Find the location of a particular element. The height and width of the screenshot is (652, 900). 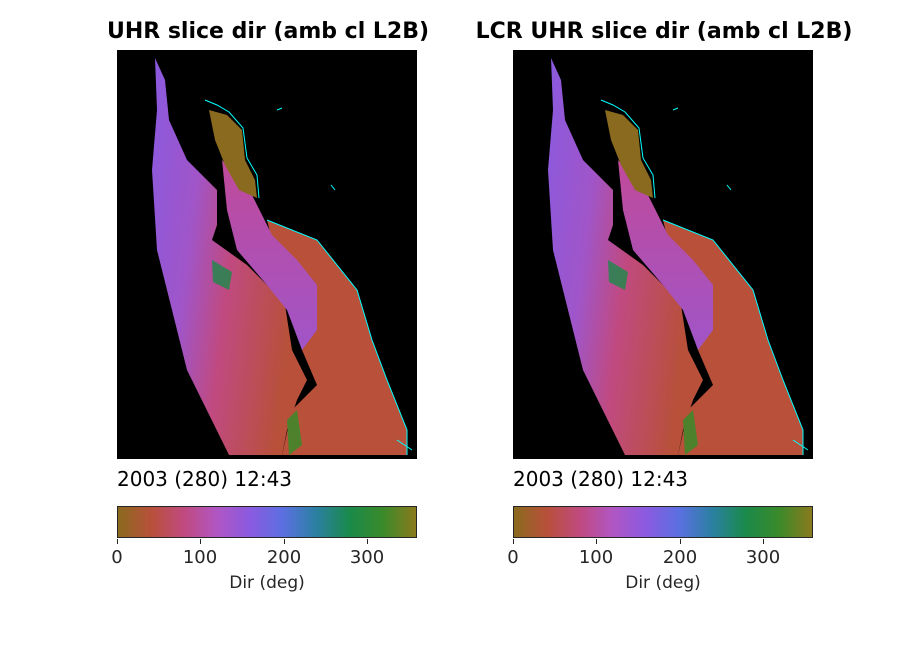

panel-title: UHR slice dir (amb cl L2B) is located at coordinates (268, 31).